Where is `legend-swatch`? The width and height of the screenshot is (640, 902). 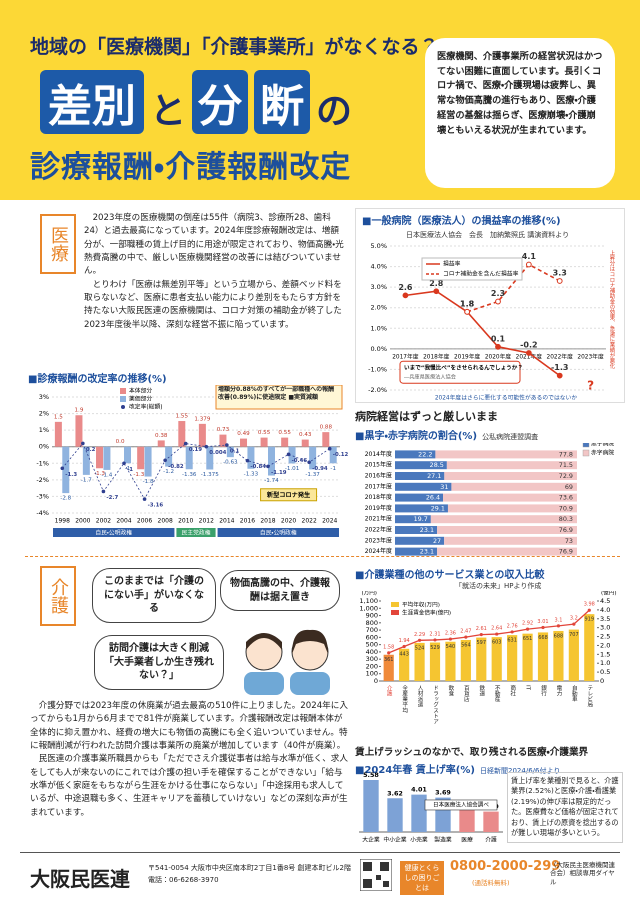
legend-swatch is located at coordinates (586, 453).